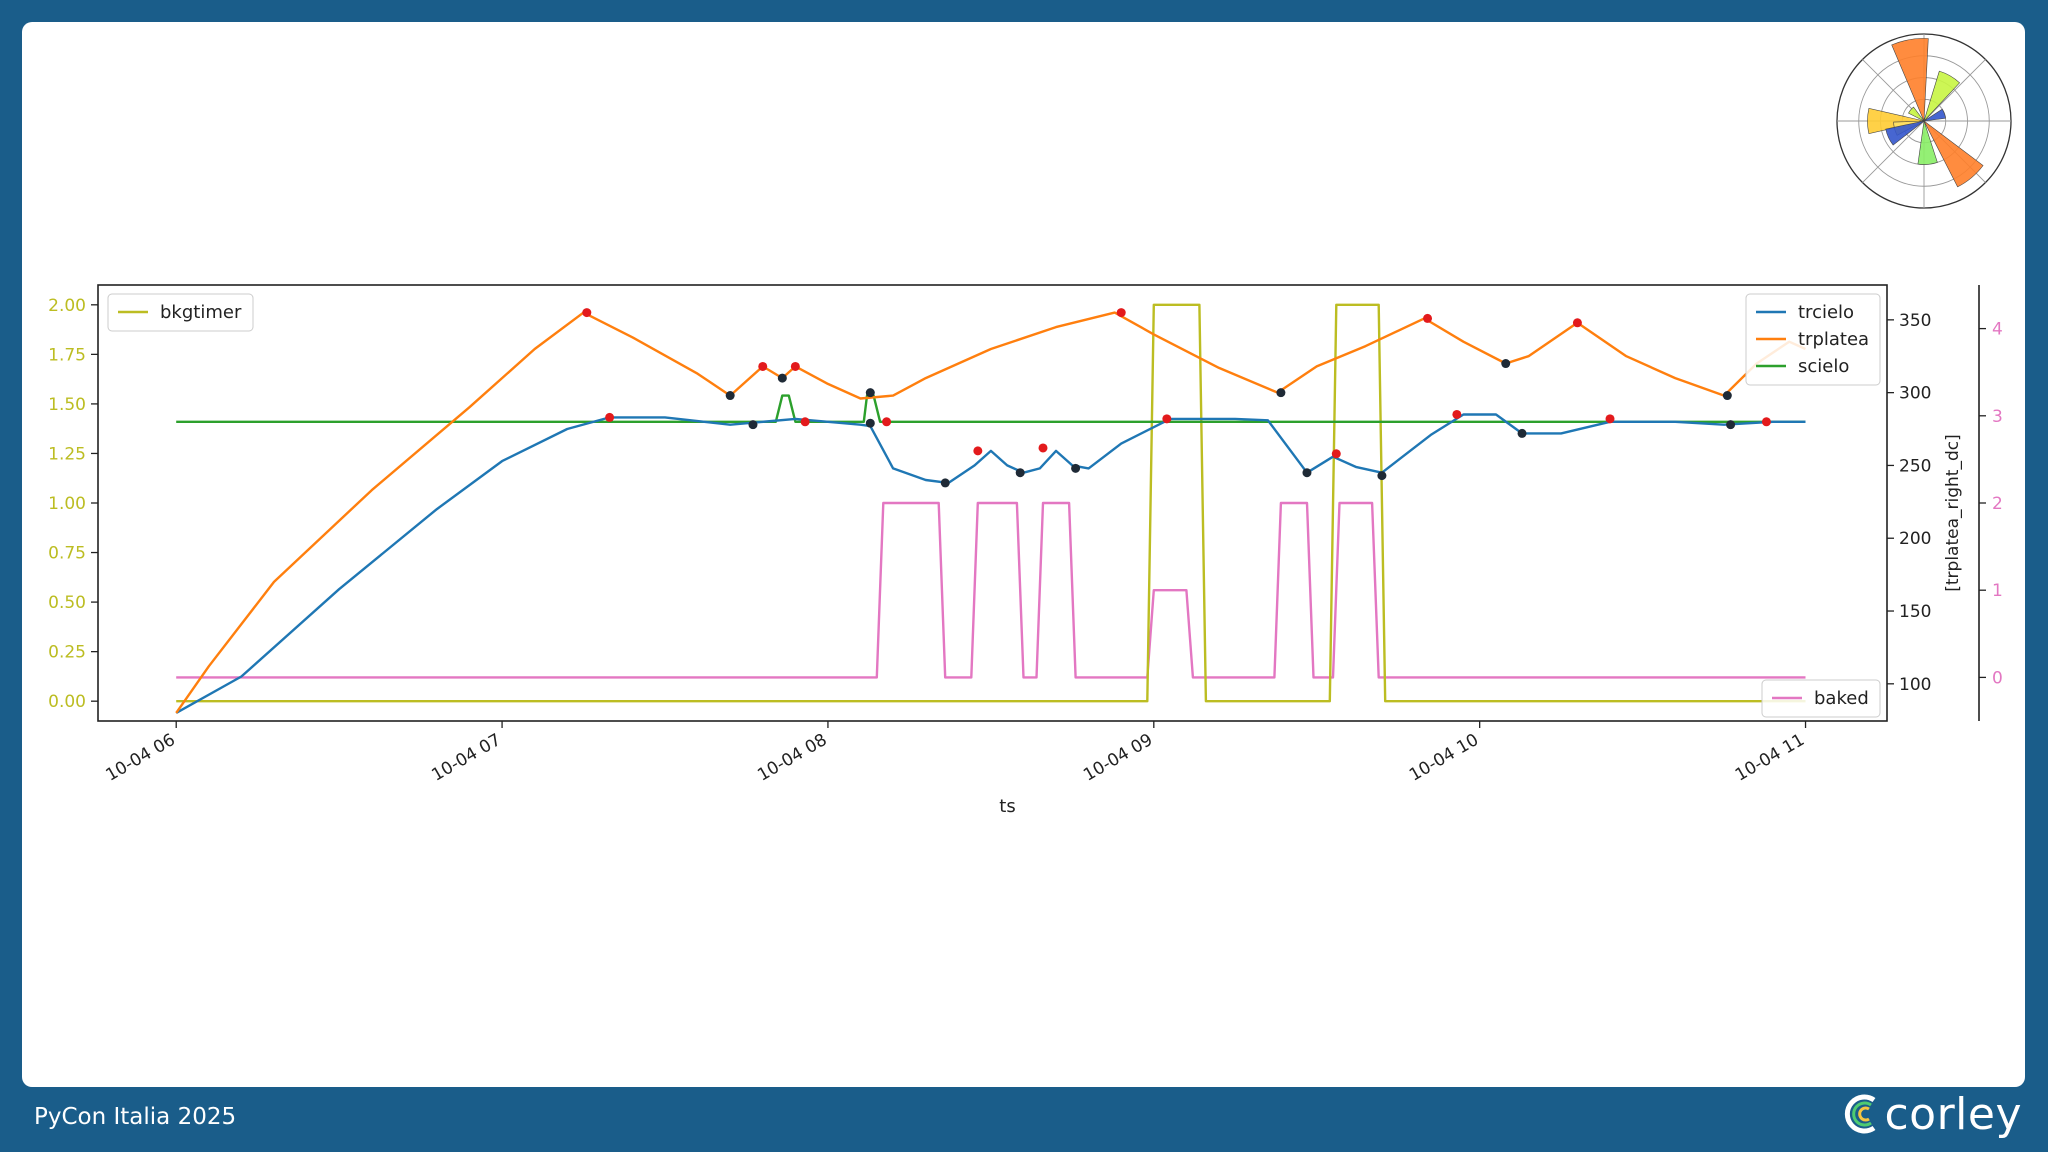  I want to click on right2-tick-label: 1, so click(1997, 591).